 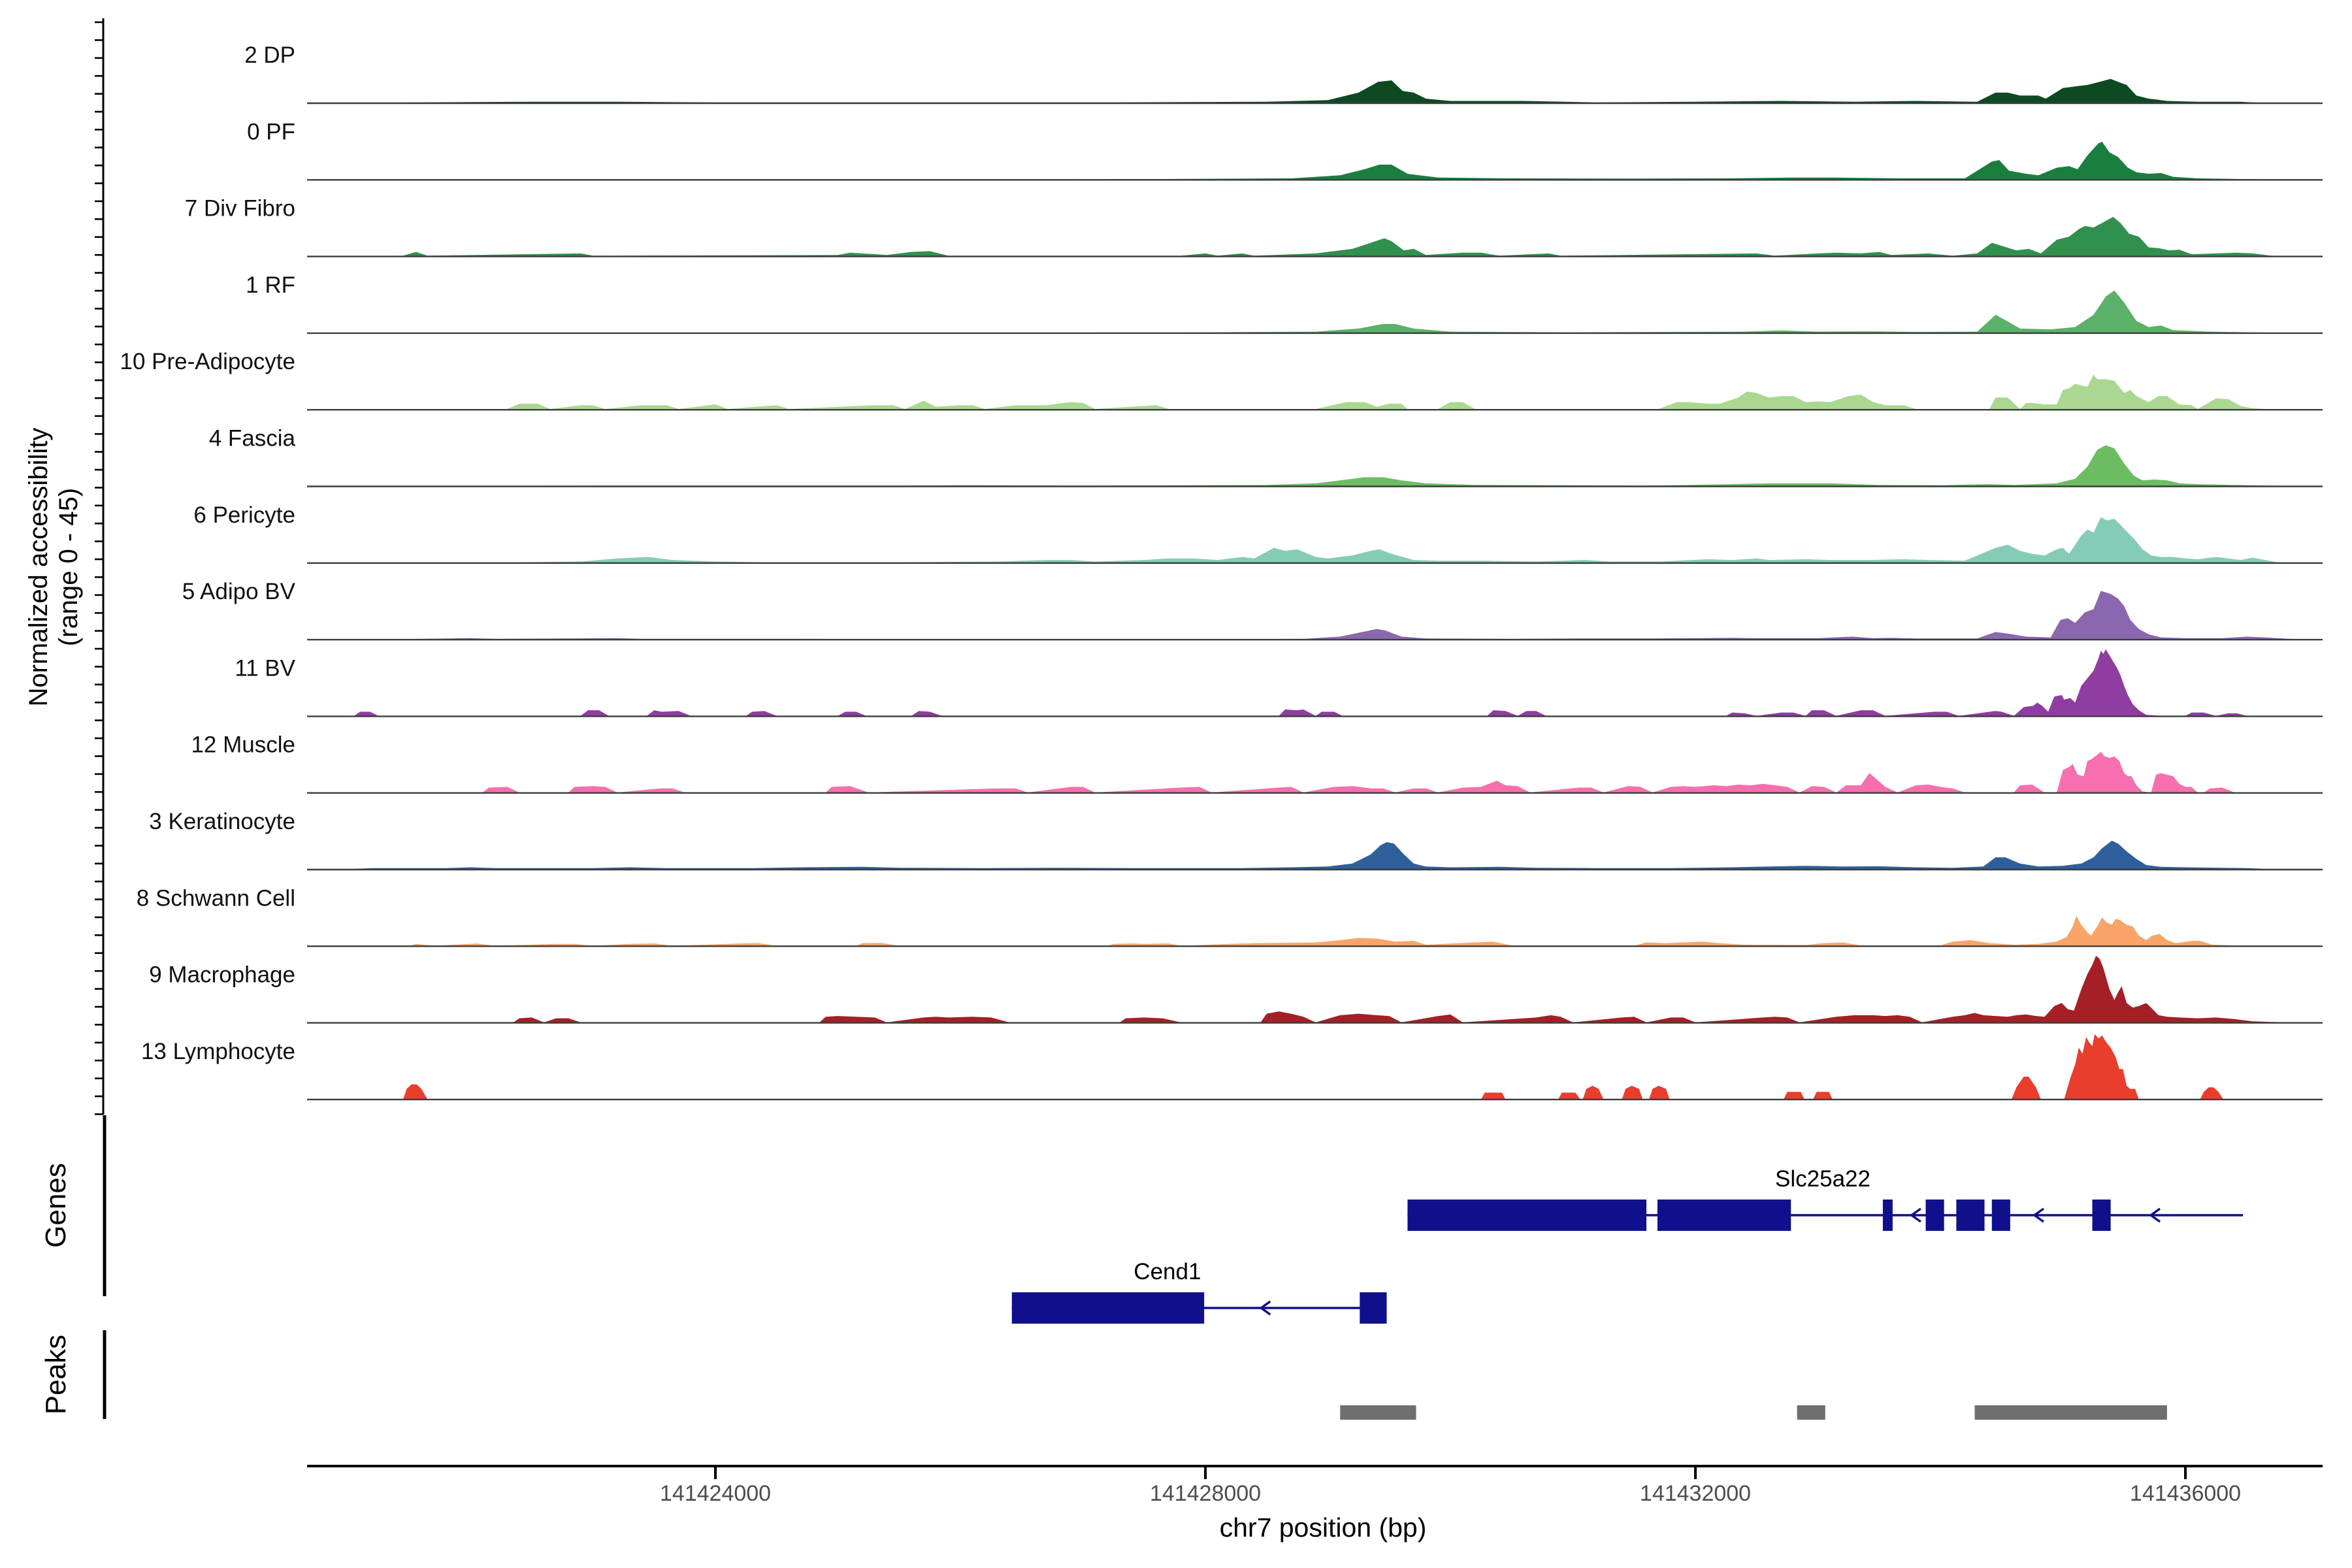 What do you see at coordinates (1317, 855) in the screenshot?
I see `track-area-3-keratinocyte` at bounding box center [1317, 855].